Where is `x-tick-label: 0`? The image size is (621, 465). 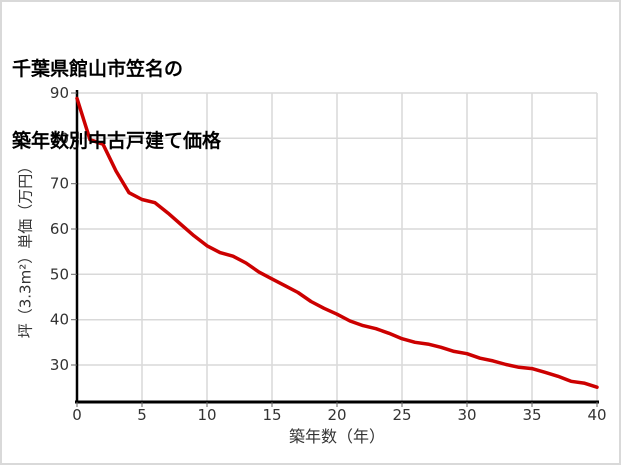 x-tick-label: 0 is located at coordinates (77, 415).